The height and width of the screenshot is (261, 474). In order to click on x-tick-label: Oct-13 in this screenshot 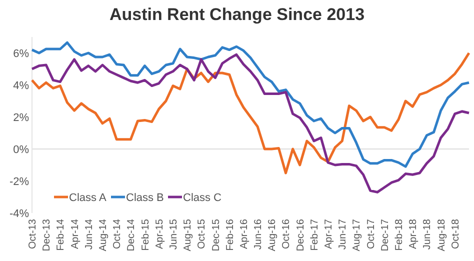, I will do `click(33, 234)`.